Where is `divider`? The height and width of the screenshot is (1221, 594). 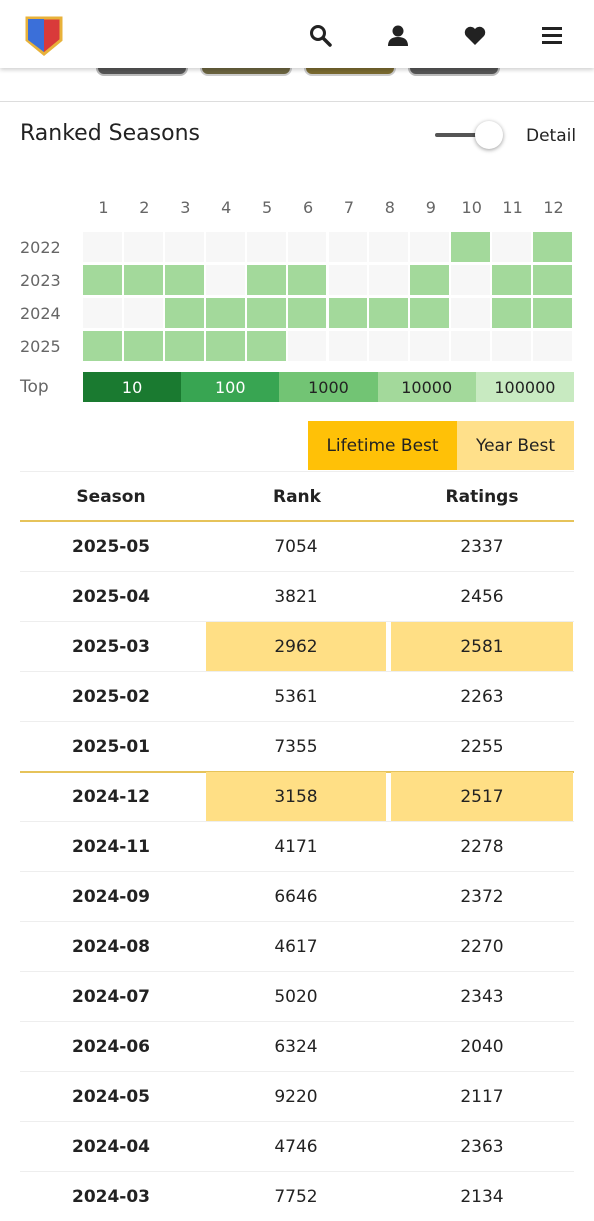
divider is located at coordinates (297, 101).